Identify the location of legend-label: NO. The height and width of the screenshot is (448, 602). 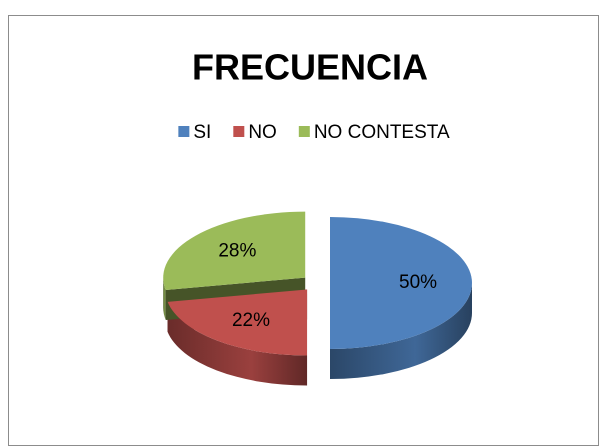
(262, 132).